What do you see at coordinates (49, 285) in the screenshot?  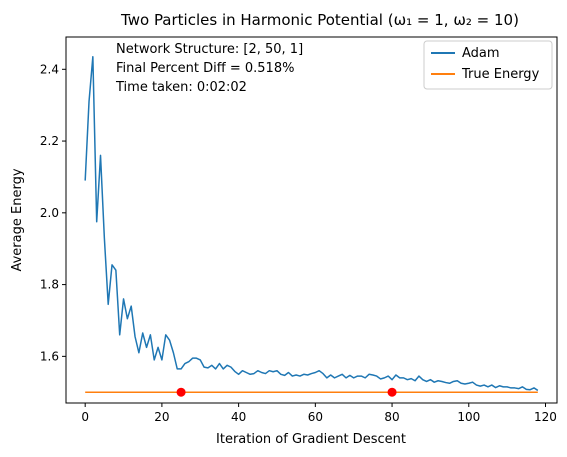 I see `y-tick-label: 1.8` at bounding box center [49, 285].